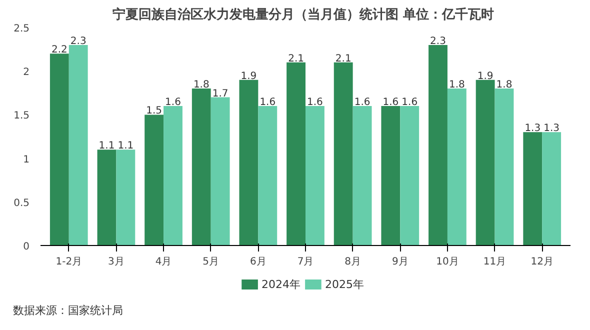 This screenshot has width=590, height=330. What do you see at coordinates (22, 116) in the screenshot?
I see `y-tick-label: 1.5` at bounding box center [22, 116].